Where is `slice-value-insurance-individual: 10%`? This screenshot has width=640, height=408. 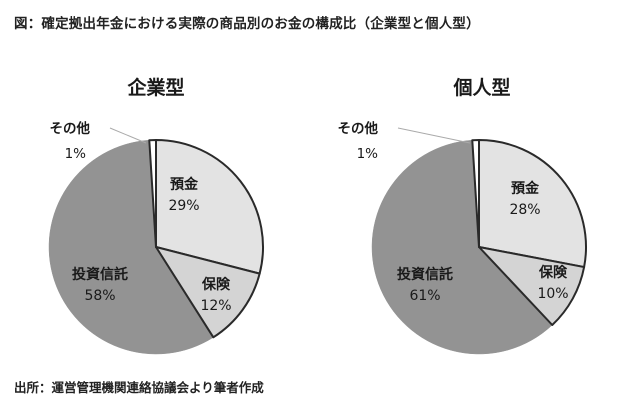 slice-value-insurance-individual: 10% is located at coordinates (552, 294).